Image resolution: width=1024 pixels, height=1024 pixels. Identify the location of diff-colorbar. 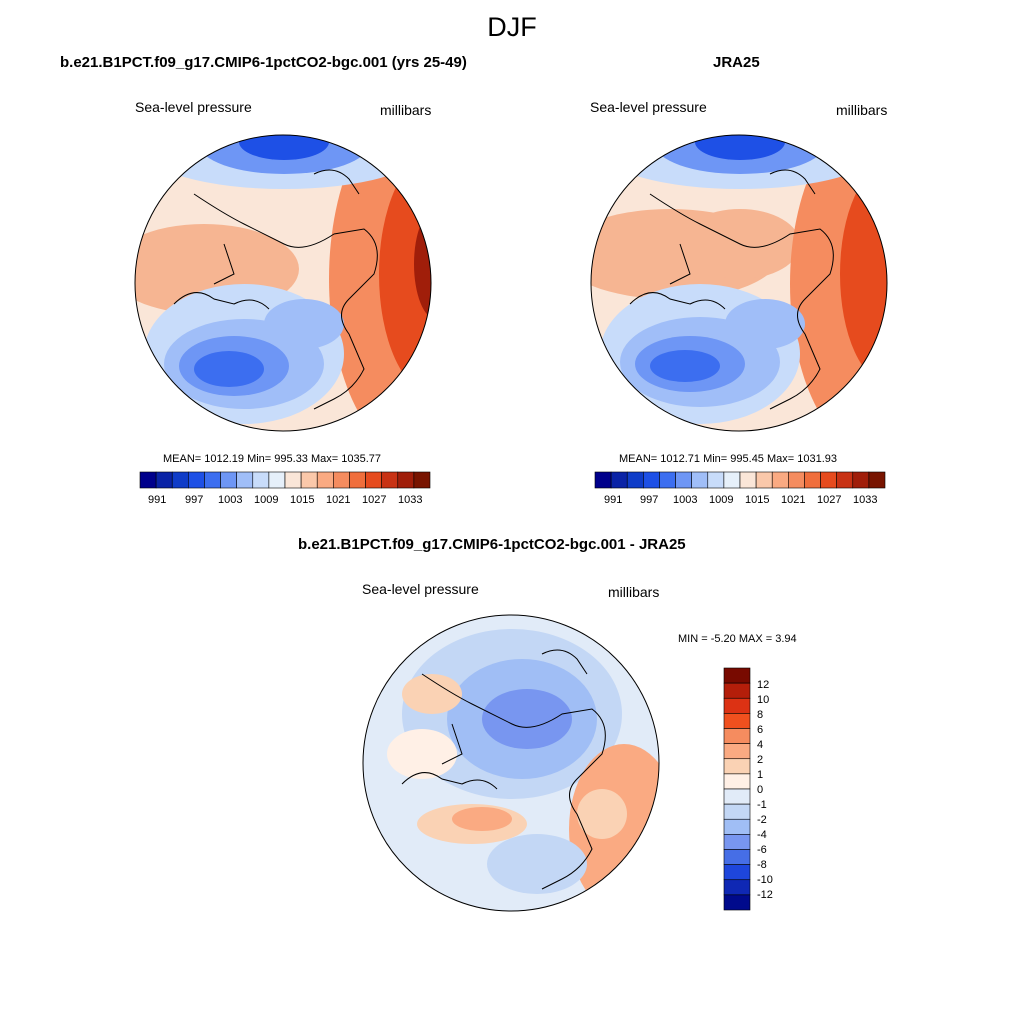
(737, 789).